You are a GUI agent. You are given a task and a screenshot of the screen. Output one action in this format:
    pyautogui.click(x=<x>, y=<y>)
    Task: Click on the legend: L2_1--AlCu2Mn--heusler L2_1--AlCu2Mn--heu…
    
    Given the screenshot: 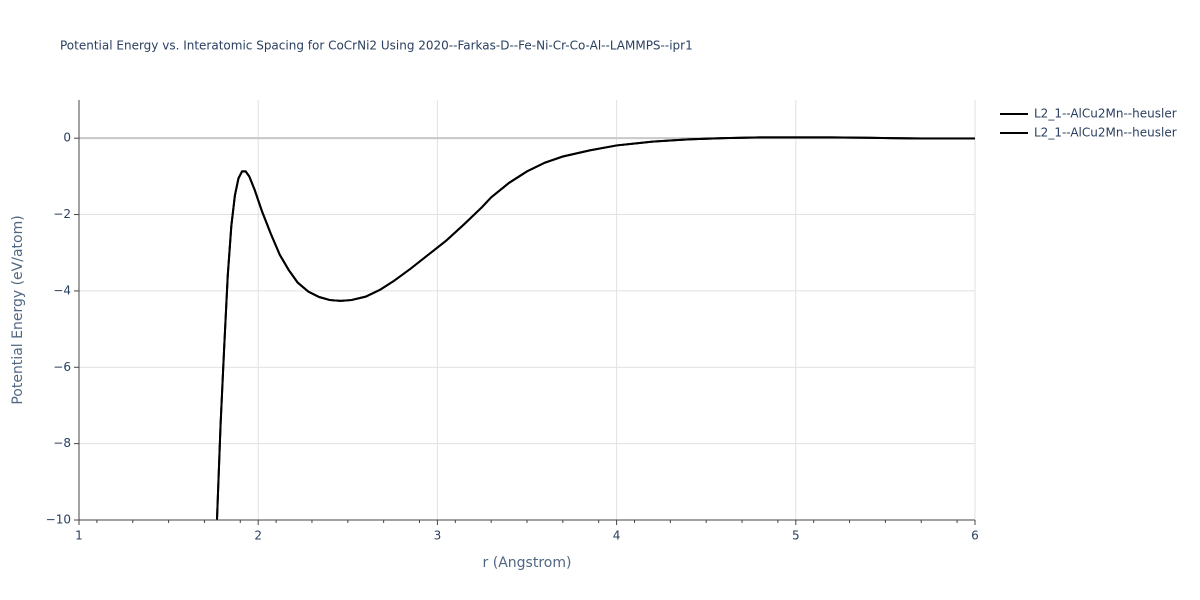 What is the action you would take?
    pyautogui.click(x=1088, y=123)
    